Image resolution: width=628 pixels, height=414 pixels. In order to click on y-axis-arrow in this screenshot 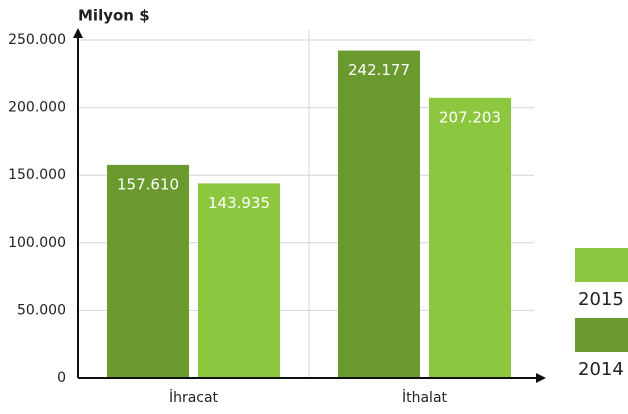, I will do `click(78, 33)`.